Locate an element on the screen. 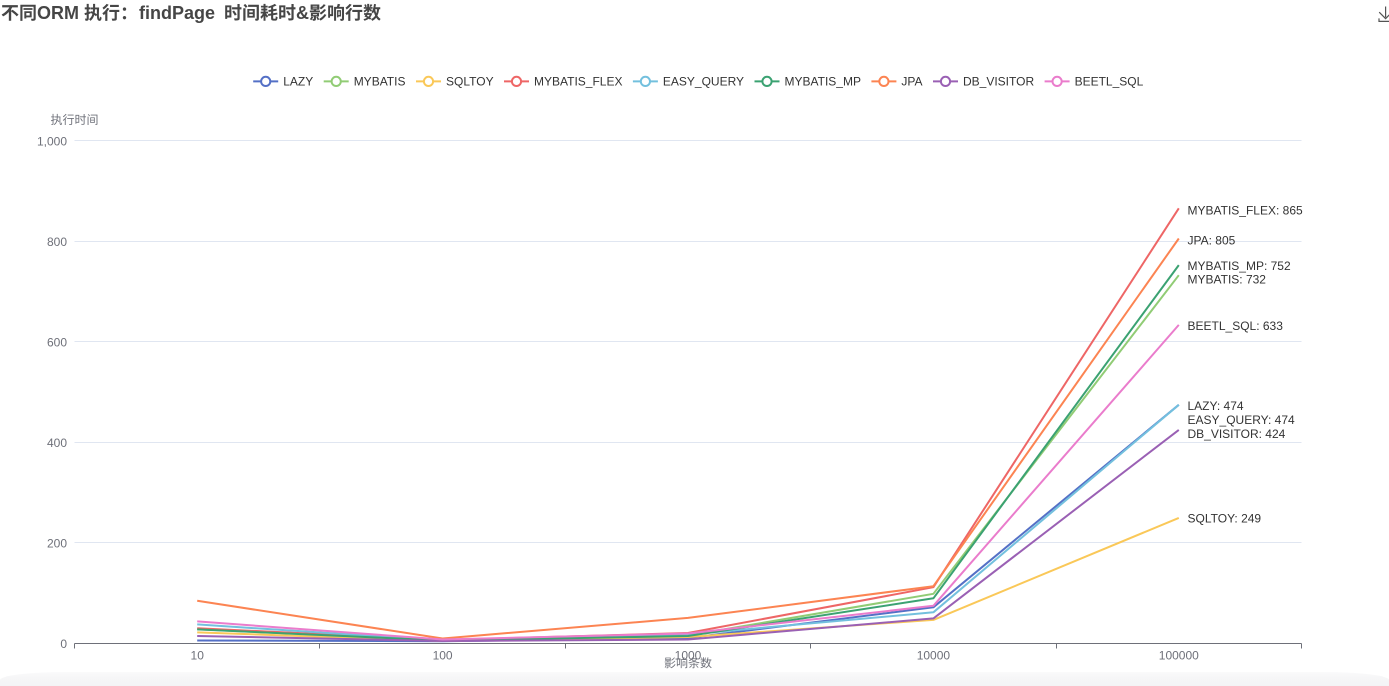 The height and width of the screenshot is (686, 1389). svg-text: LAZY: 474 is located at coordinates (1216, 406).